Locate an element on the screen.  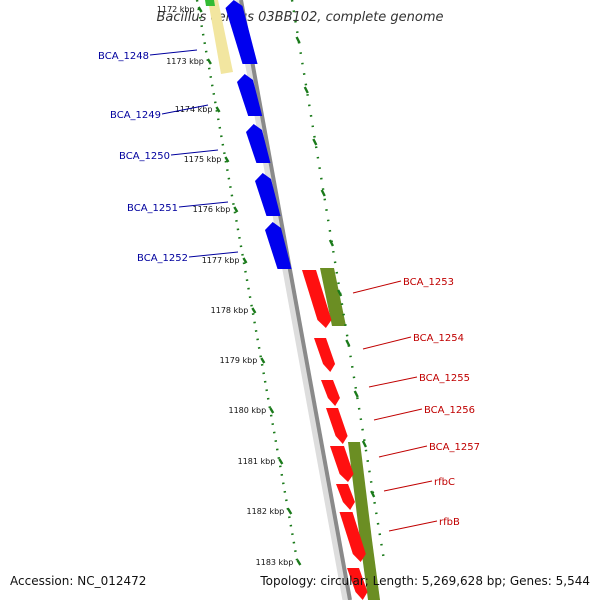
tick-label: 1181 kbp is located at coordinates (257, 461).